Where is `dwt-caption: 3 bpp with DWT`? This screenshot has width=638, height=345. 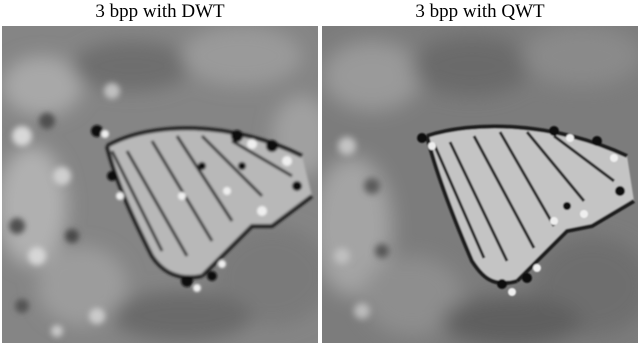 dwt-caption: 3 bpp with DWT is located at coordinates (160, 11).